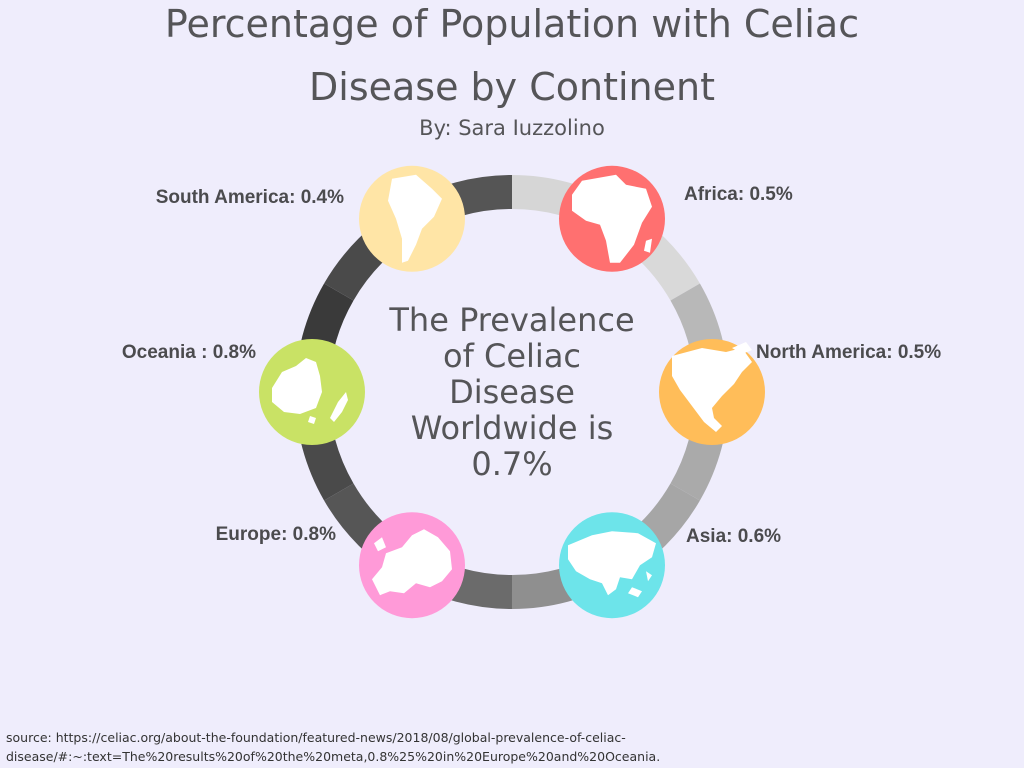 This screenshot has width=1024, height=768. Describe the element at coordinates (738, 194) in the screenshot. I see `label-africa: Africa: 0.5%` at that location.